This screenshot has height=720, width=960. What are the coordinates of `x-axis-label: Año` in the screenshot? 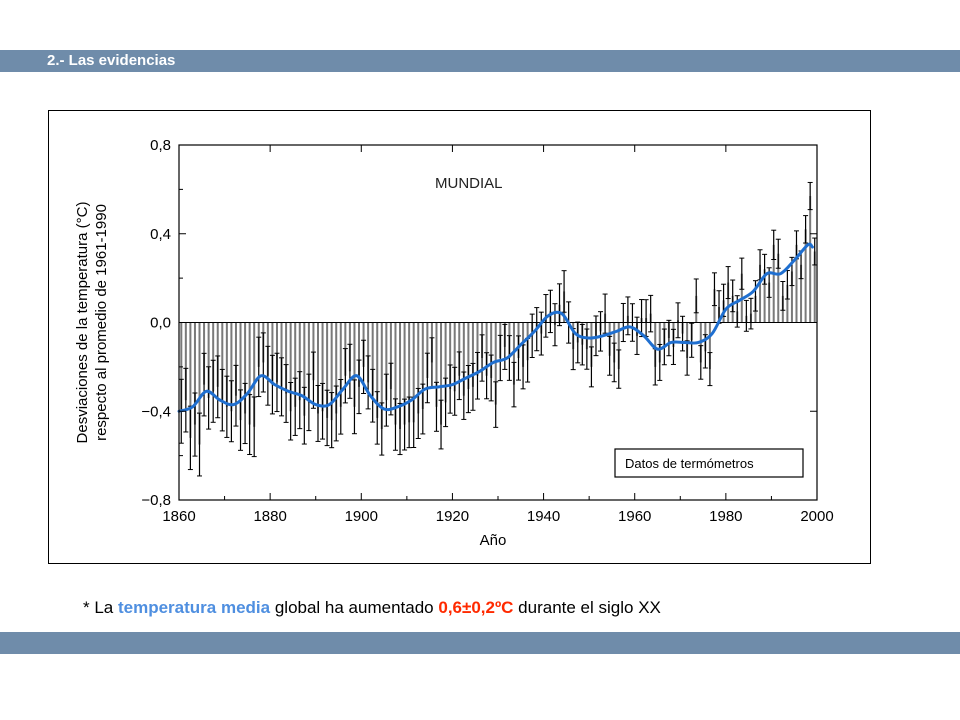 It's located at (493, 540).